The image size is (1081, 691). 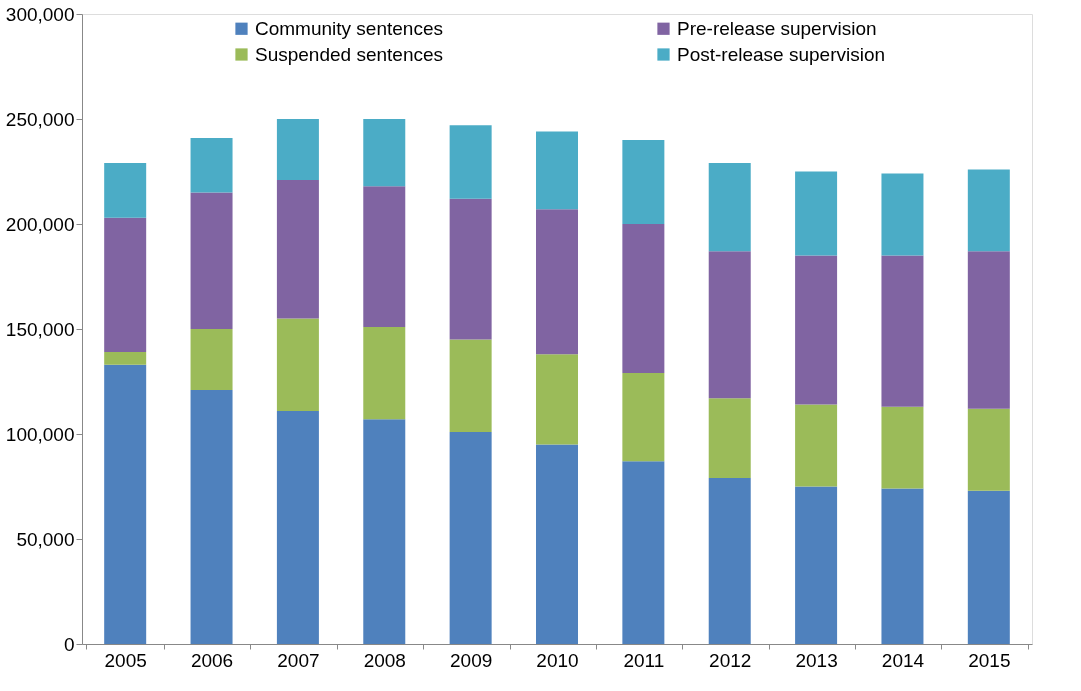 What do you see at coordinates (384, 660) in the screenshot?
I see `x-tick-label: 2008` at bounding box center [384, 660].